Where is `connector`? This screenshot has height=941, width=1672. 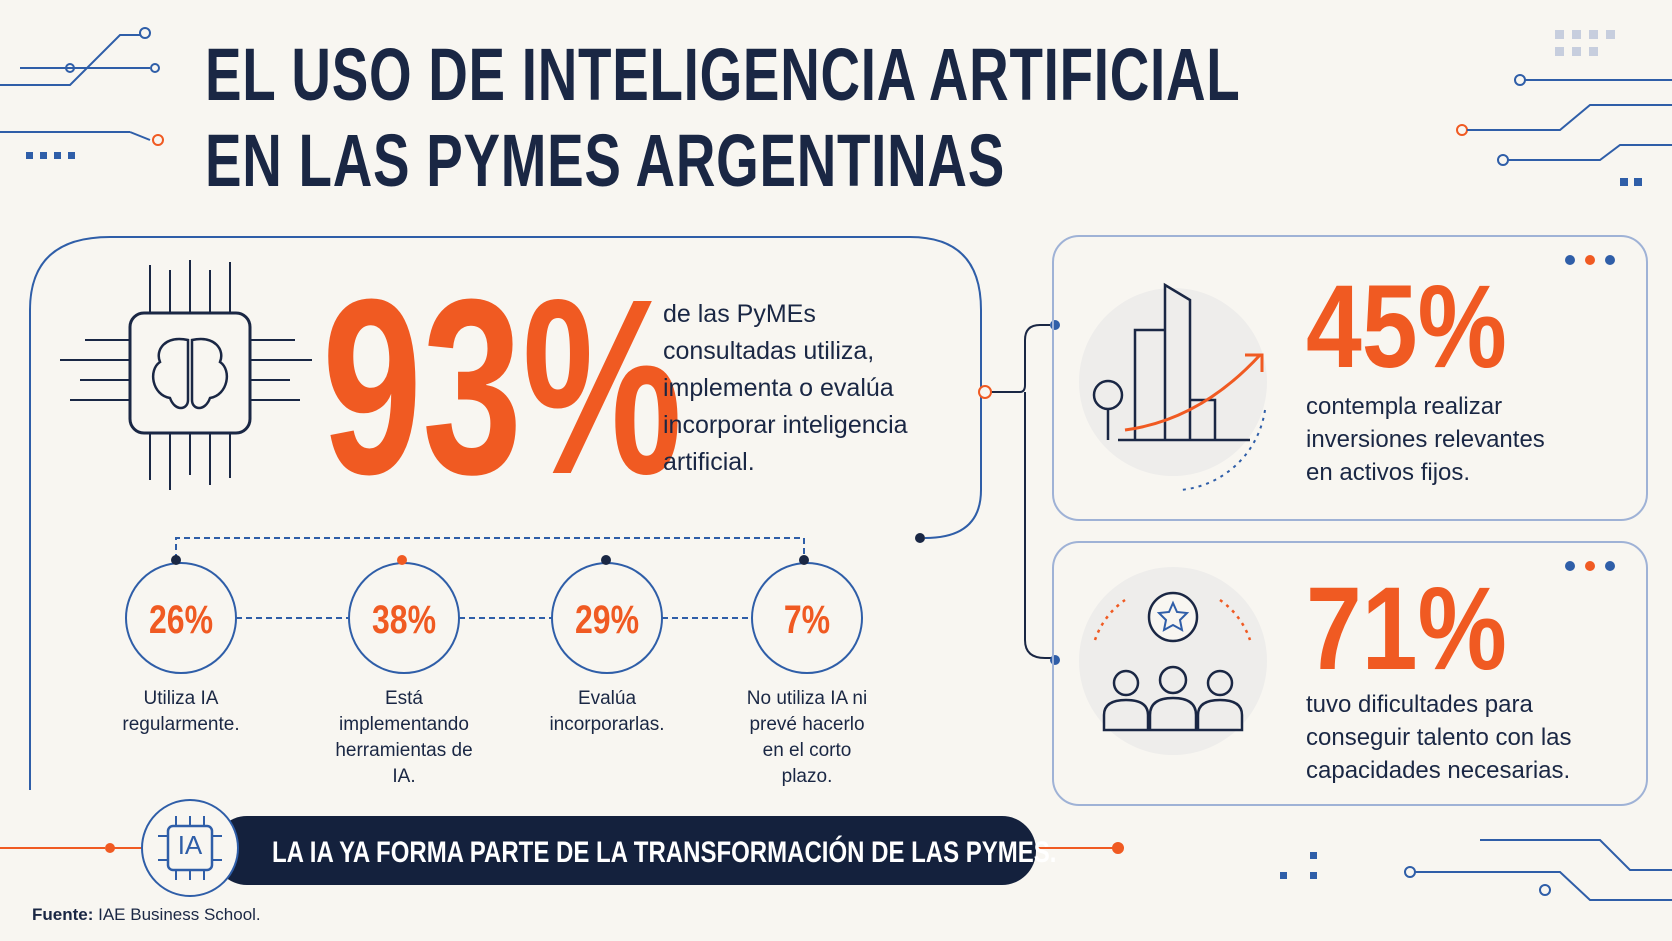 connector is located at coordinates (490, 548).